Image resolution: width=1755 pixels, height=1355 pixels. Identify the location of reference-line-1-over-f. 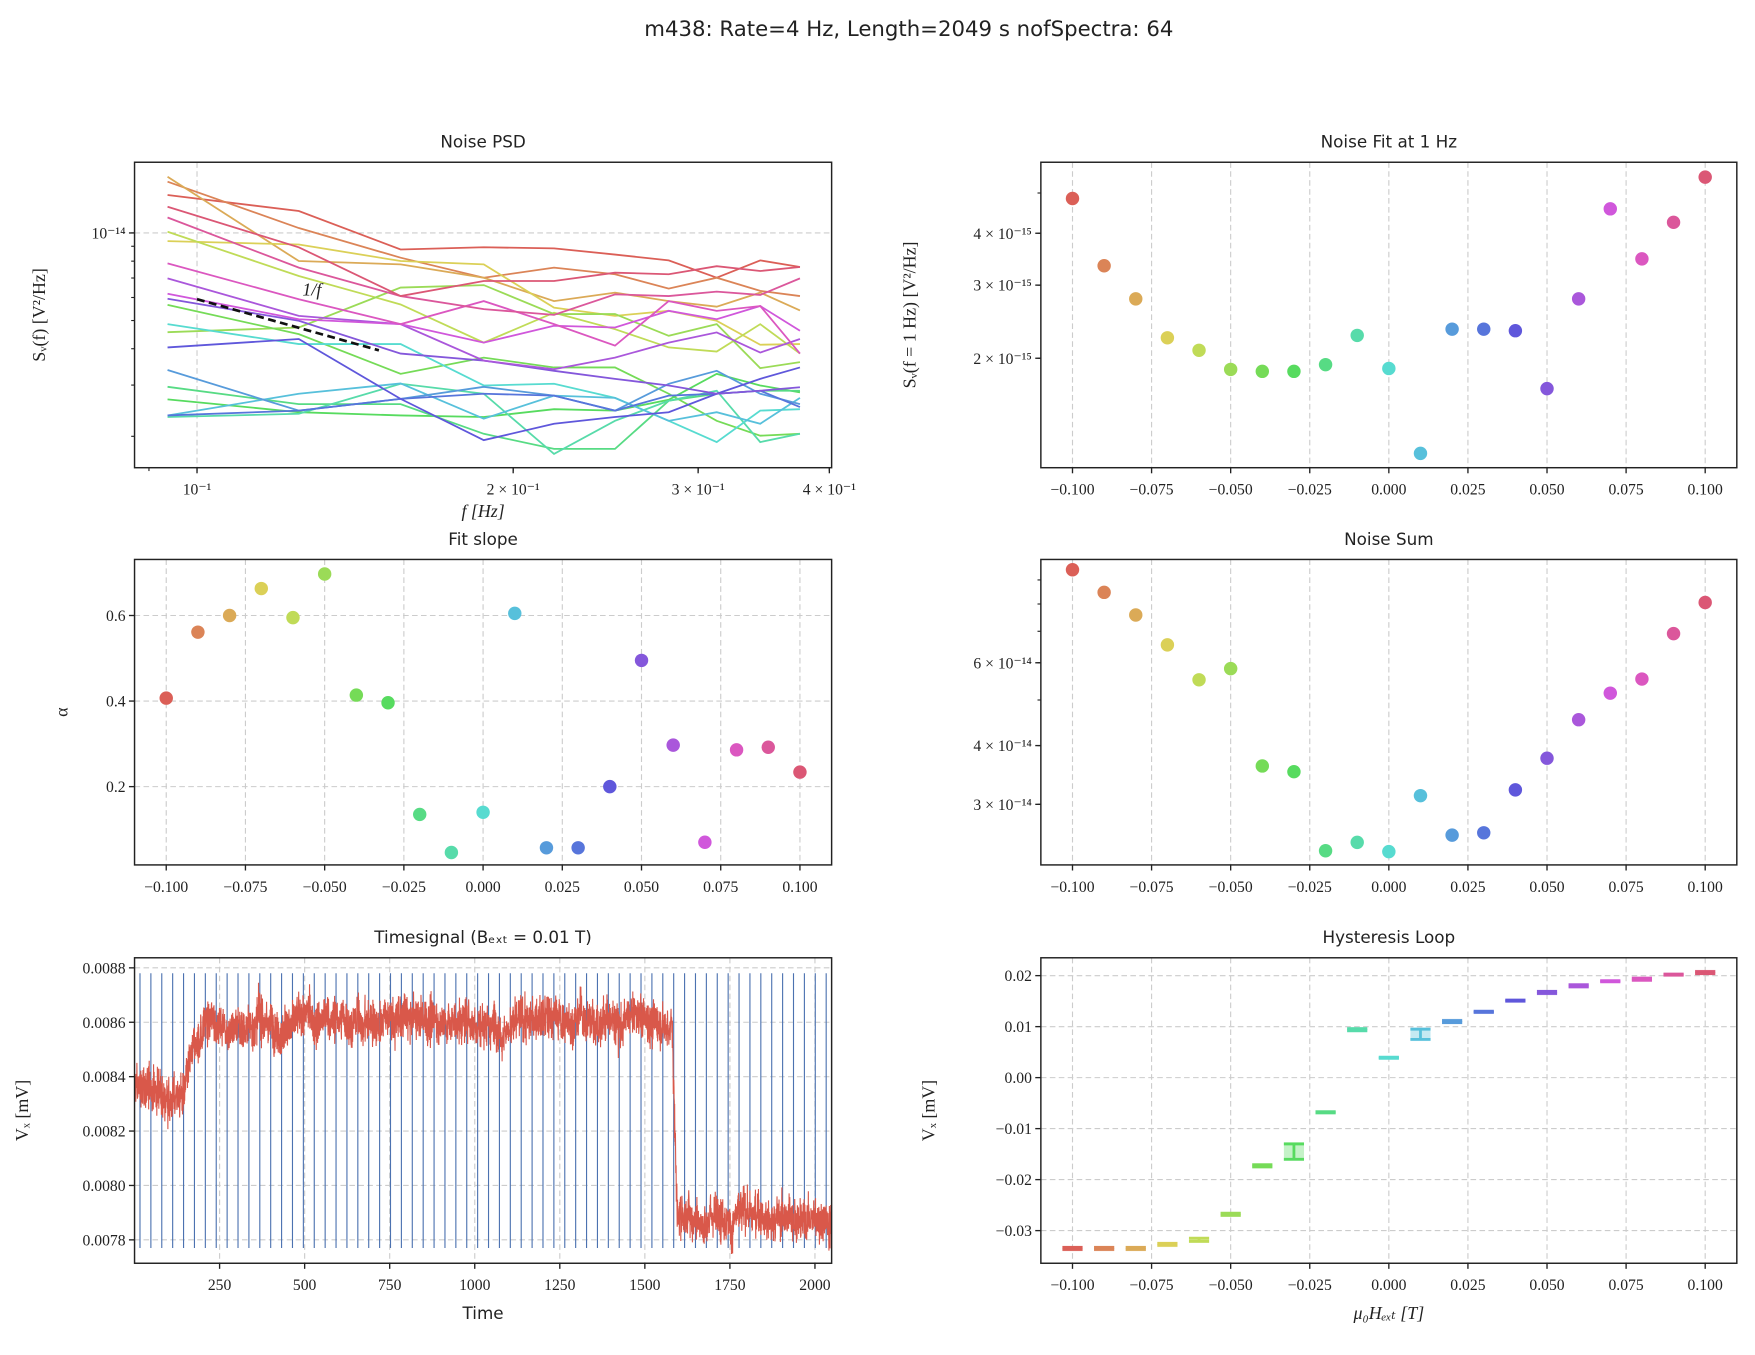
(288, 324).